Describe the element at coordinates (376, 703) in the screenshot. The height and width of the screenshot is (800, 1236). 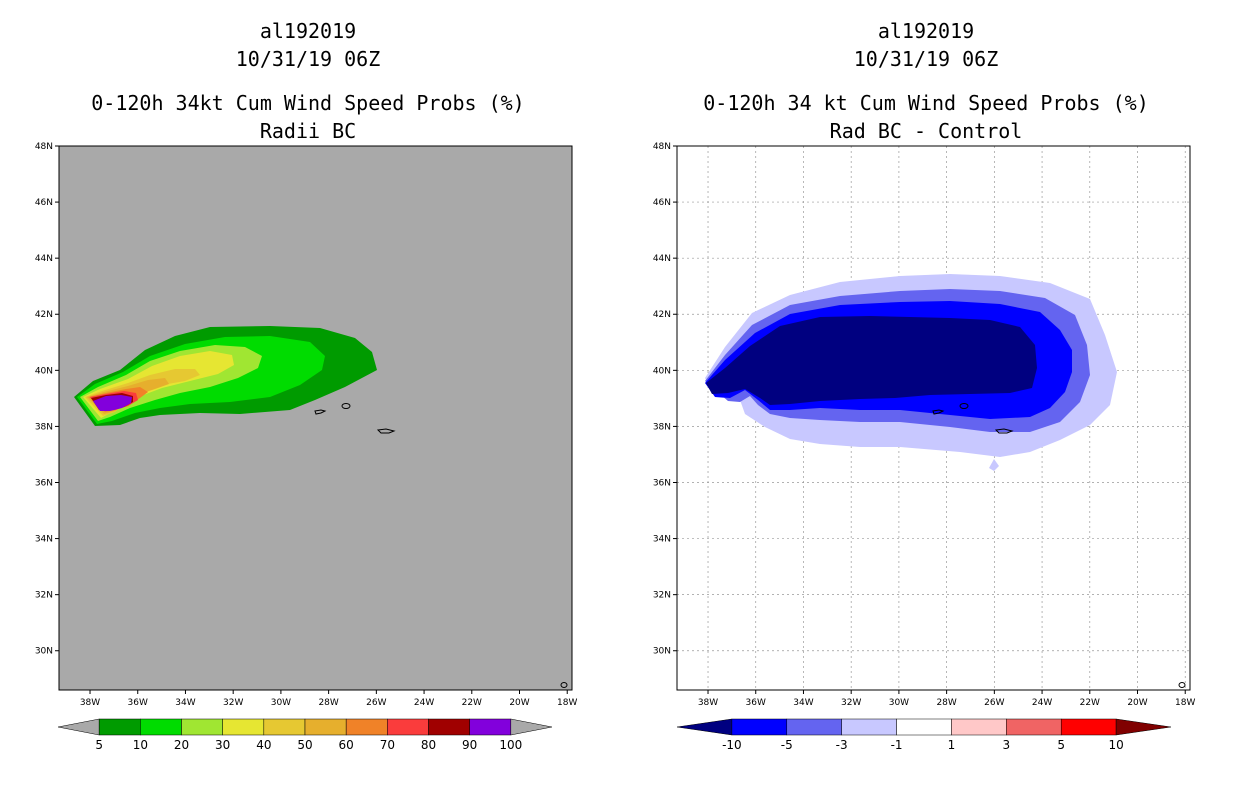
I see `lon-tick-label: 26W` at that location.